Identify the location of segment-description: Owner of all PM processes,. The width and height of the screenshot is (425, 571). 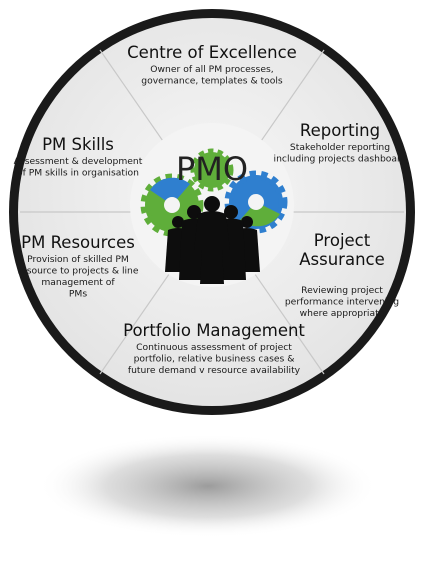
(211, 69).